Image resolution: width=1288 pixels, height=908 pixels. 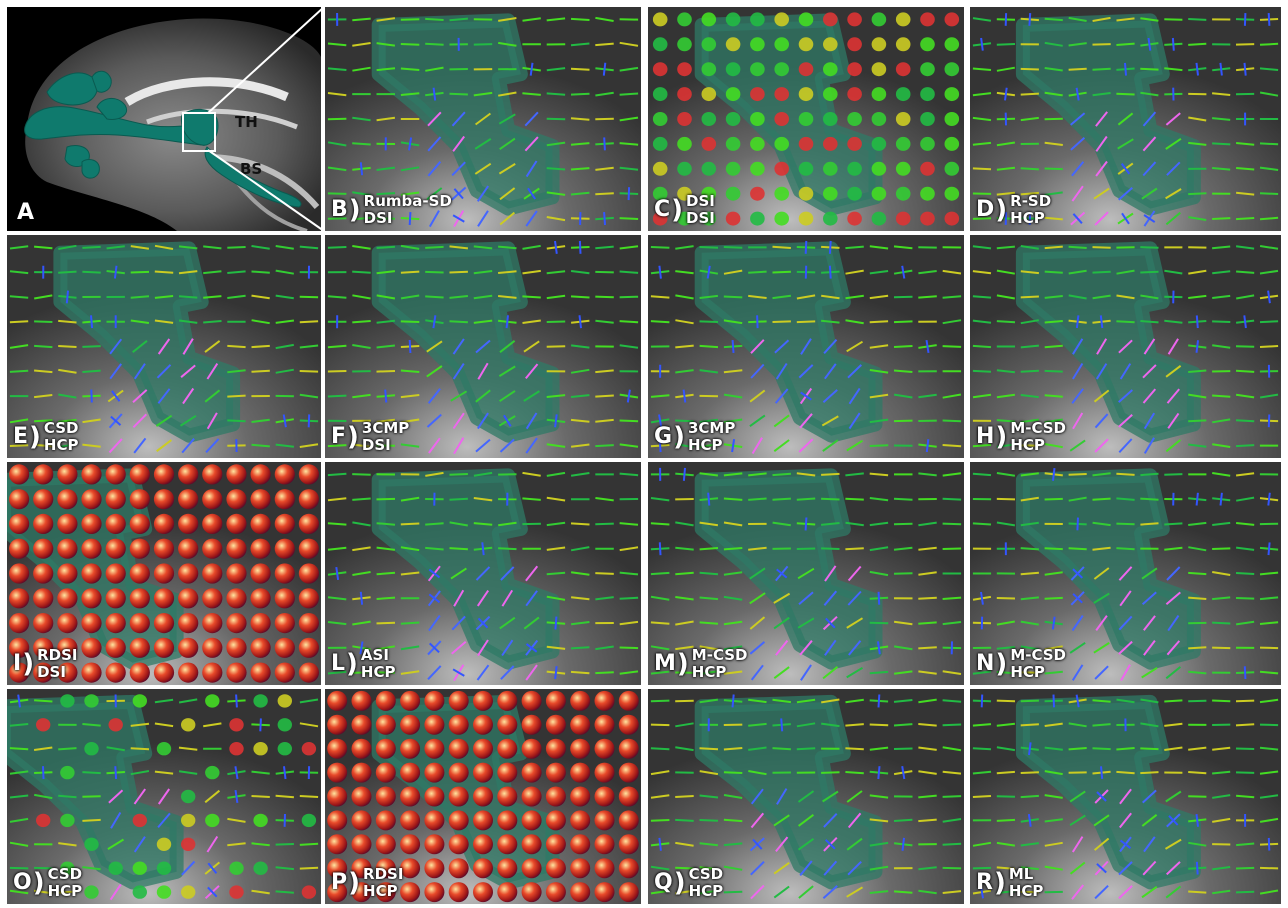 I want to click on panel-label: P) RDSI HCP, so click(x=367, y=883).